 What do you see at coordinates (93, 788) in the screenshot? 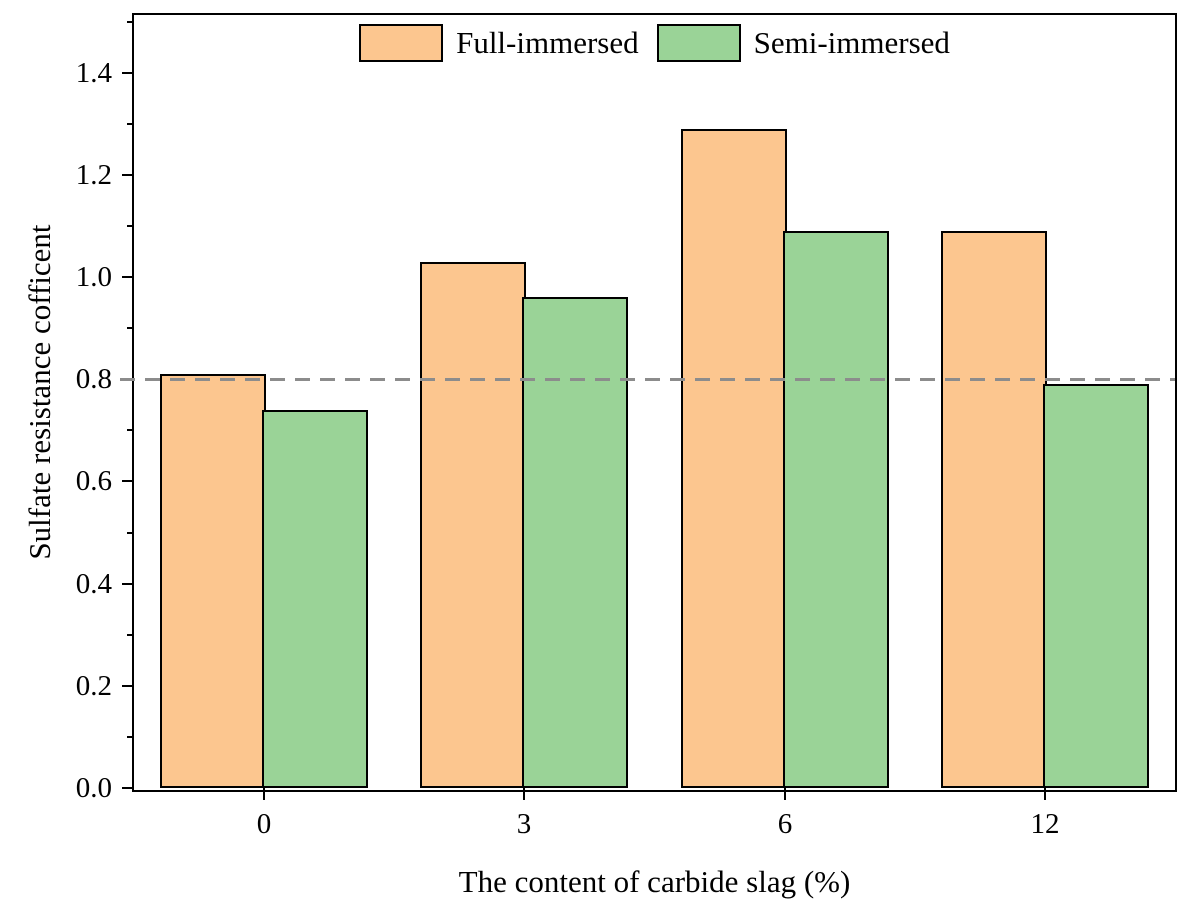
I see `y-axis-tick-label: 0.0` at bounding box center [93, 788].